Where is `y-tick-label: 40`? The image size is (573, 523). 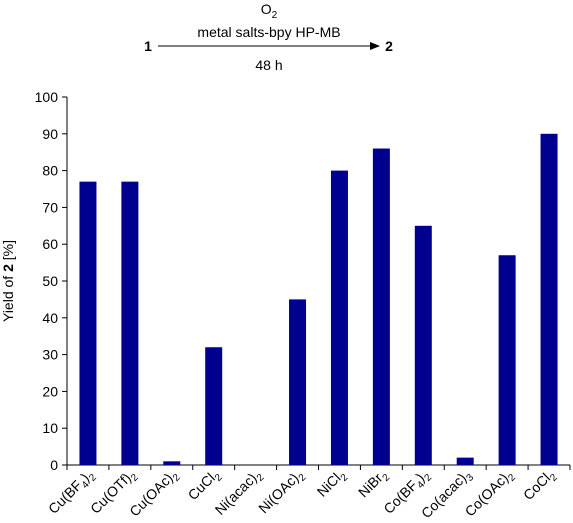
y-tick-label: 40 is located at coordinates (50, 318).